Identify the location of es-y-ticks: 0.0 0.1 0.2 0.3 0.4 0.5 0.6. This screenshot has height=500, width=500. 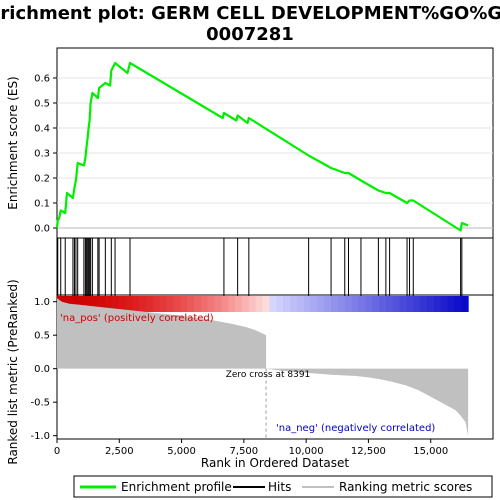
(45, 154).